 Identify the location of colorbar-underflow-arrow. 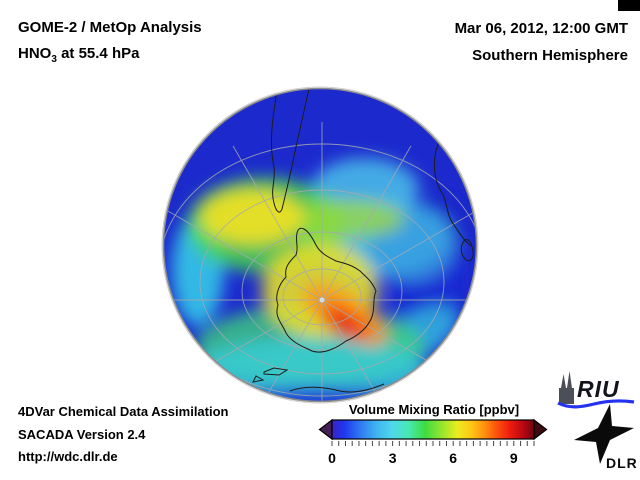
(325, 429).